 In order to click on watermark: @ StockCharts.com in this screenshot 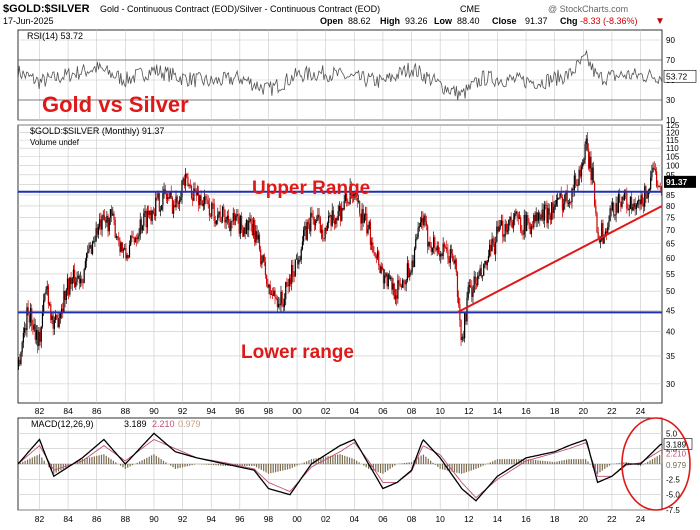, I will do `click(588, 9)`.